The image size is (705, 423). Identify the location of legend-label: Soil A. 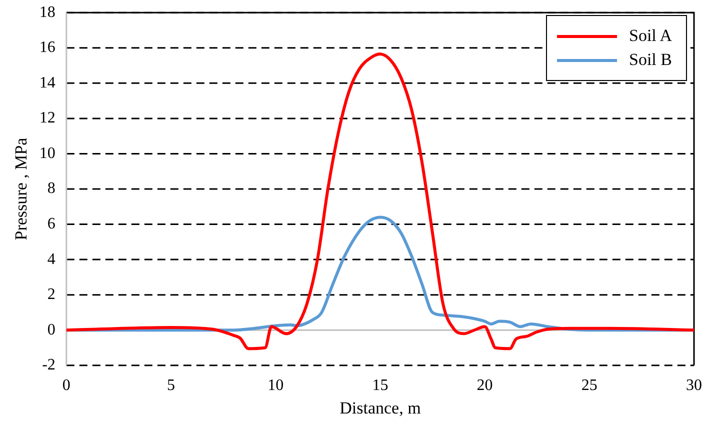
(650, 36).